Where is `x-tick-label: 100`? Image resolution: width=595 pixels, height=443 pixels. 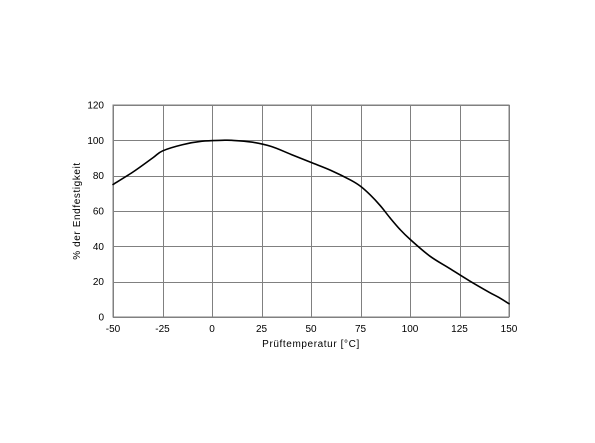 x-tick-label: 100 is located at coordinates (410, 329).